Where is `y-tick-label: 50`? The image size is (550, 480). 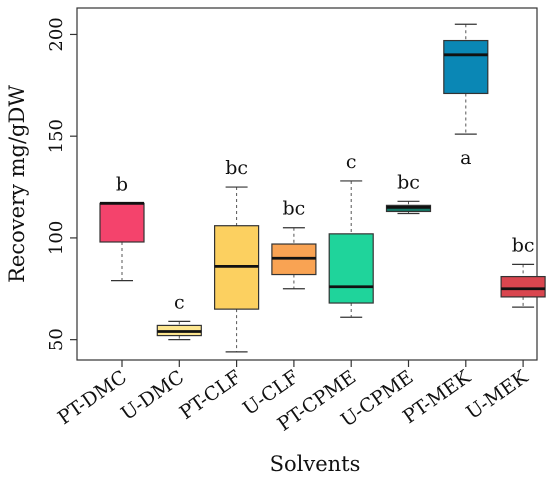
y-tick-label: 50 is located at coordinates (56, 339).